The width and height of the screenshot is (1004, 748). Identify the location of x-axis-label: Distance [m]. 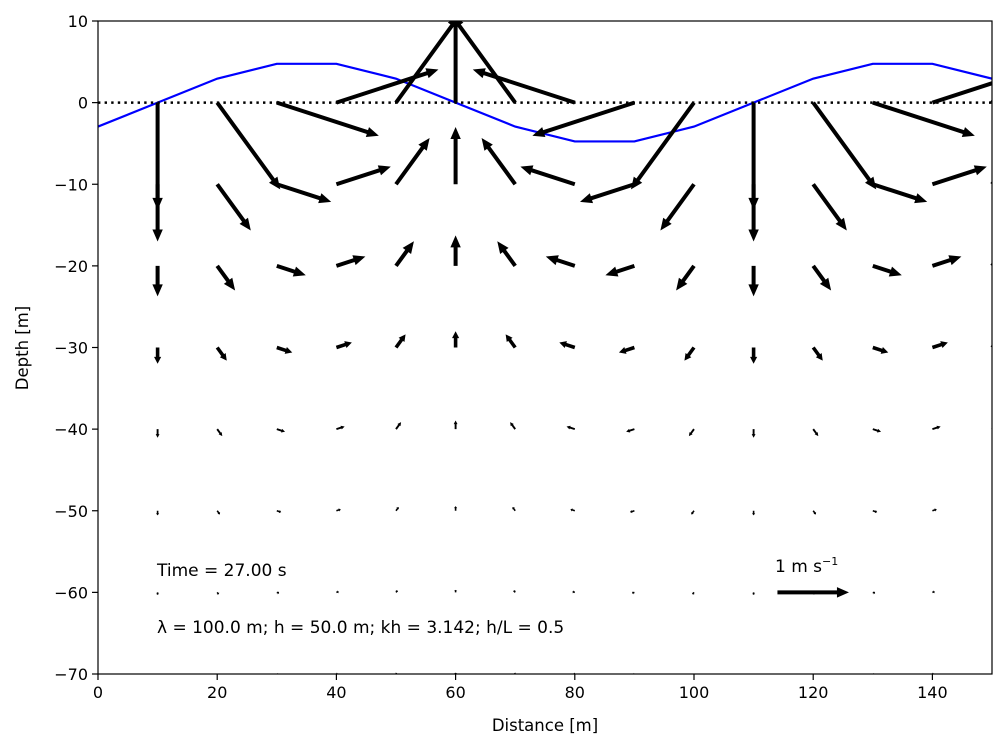
(545, 725).